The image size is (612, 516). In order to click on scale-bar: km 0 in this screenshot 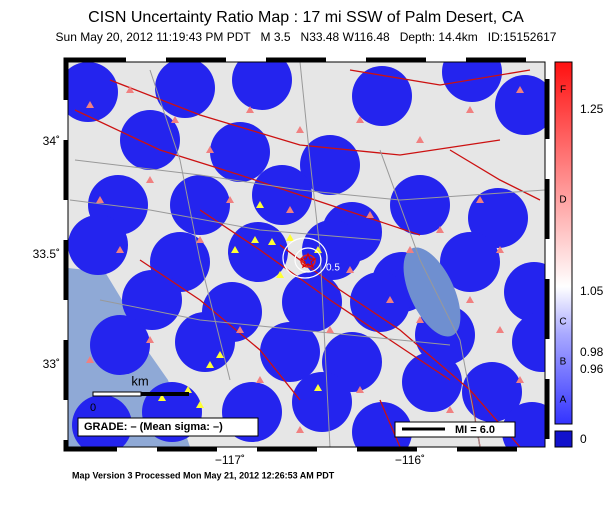, I will do `click(139, 393)`.